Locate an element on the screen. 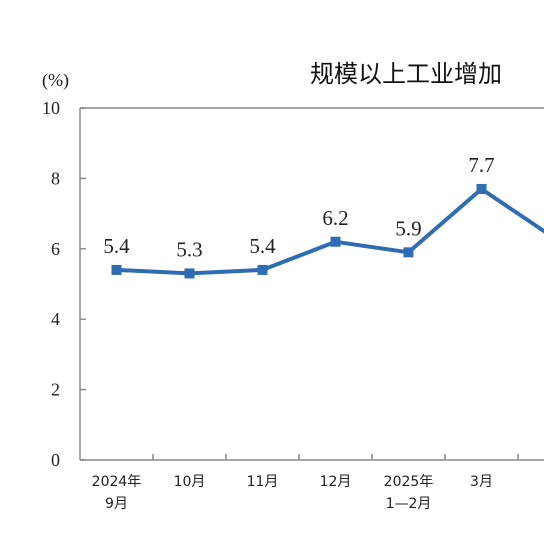 The width and height of the screenshot is (544, 544). data-label: 7.7 is located at coordinates (481, 165).